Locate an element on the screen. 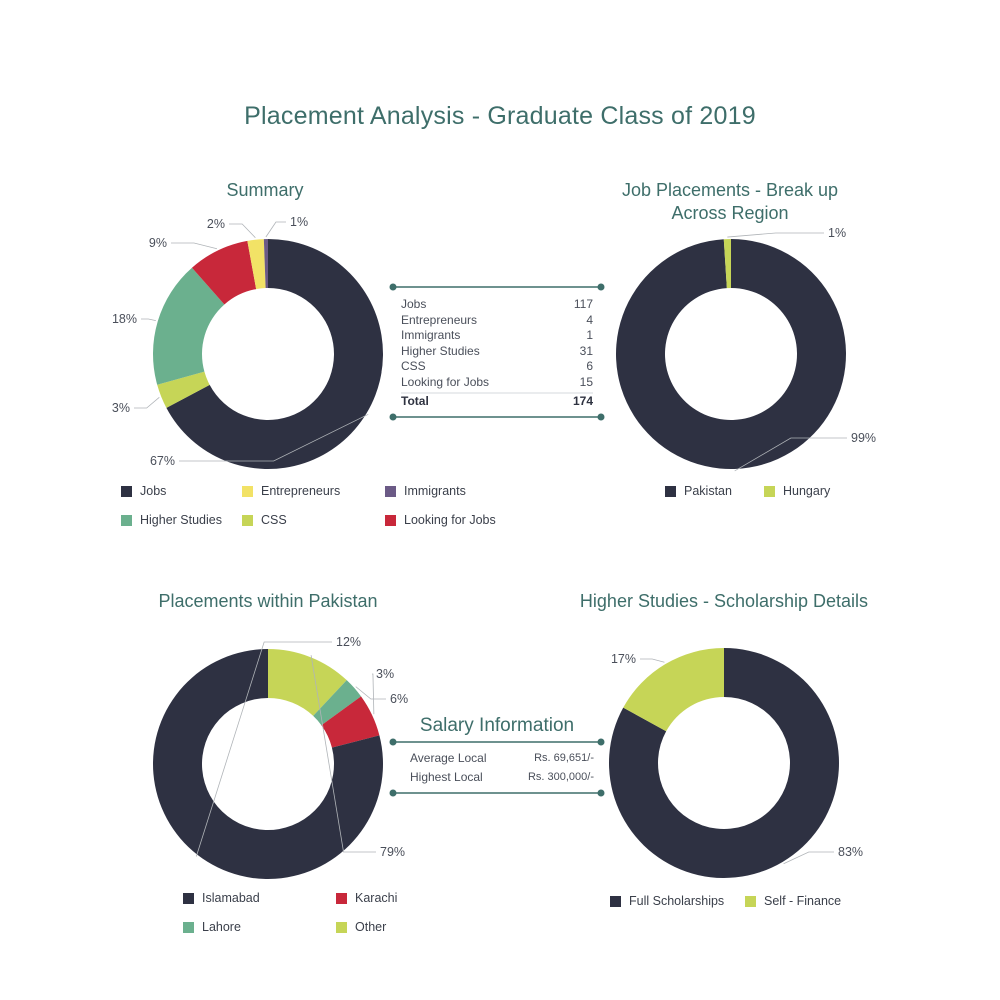 The image size is (1000, 1000). slice-islamabad is located at coordinates (267, 763).